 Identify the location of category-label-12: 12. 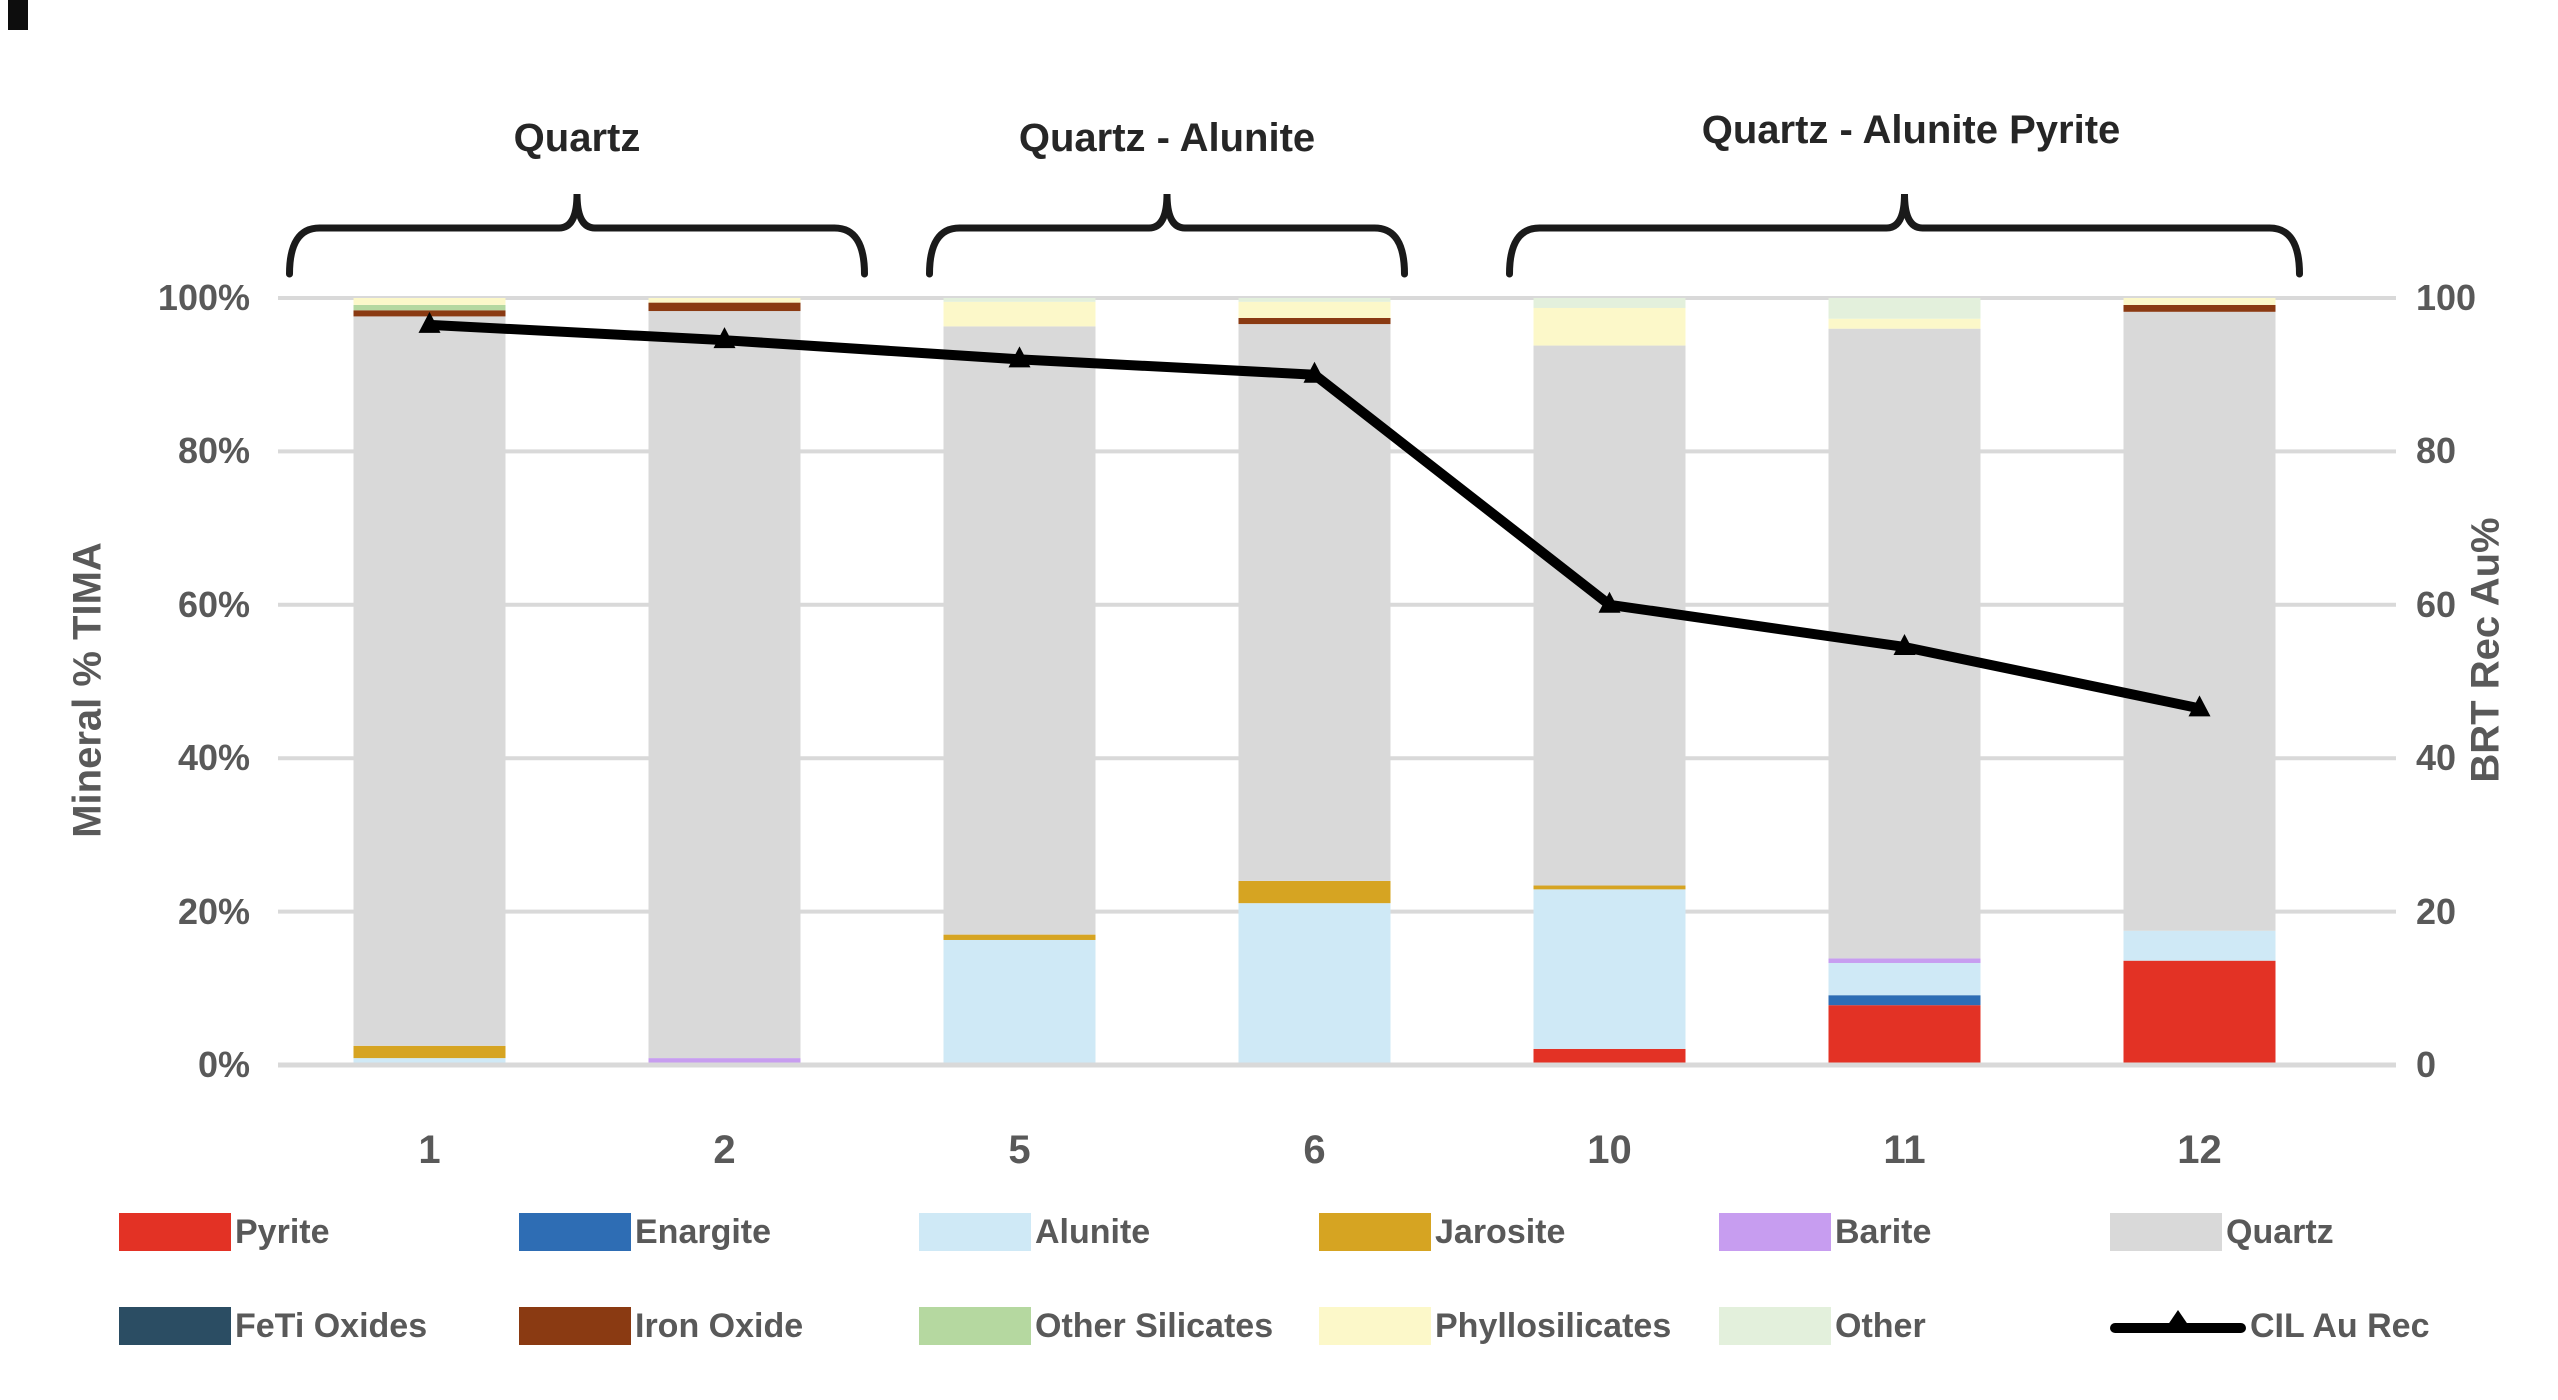
(2199, 1150).